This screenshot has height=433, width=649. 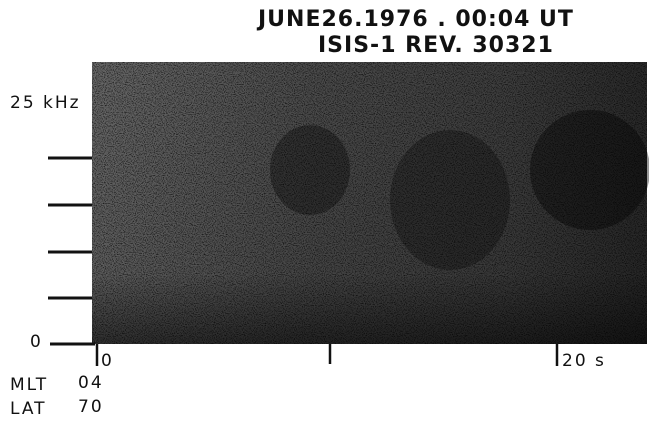 What do you see at coordinates (436, 45) in the screenshot?
I see `header-line: ISIS-1 REV. 30321` at bounding box center [436, 45].